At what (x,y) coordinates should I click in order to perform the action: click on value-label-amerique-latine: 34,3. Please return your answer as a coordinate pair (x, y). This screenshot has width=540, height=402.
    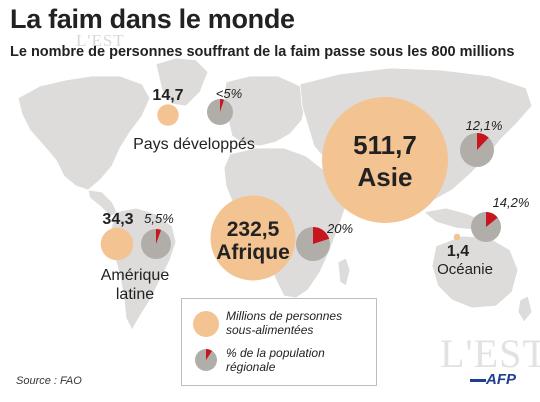
    Looking at the image, I should click on (117, 219).